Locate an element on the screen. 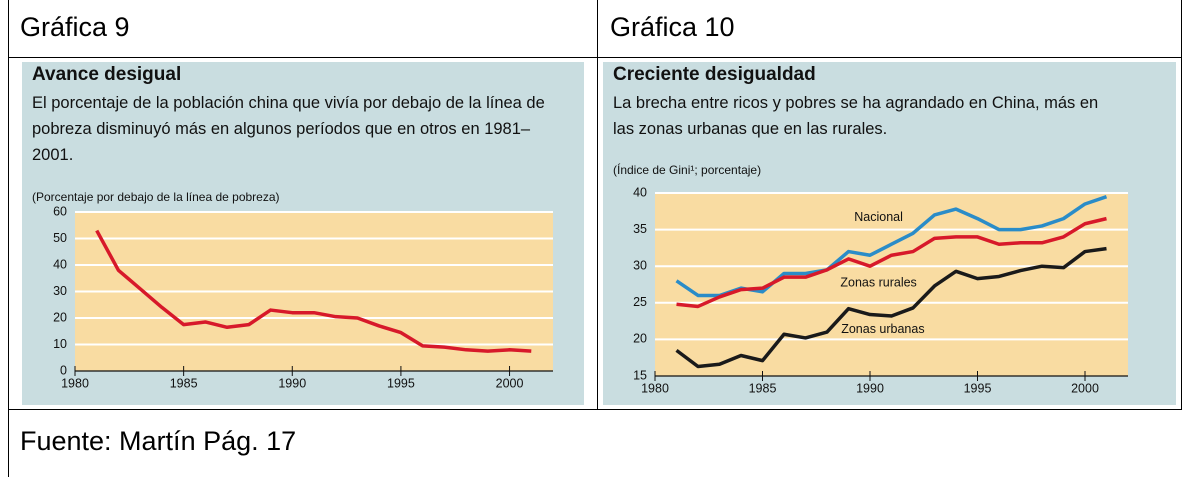 Image resolution: width=1187 pixels, height=477 pixels. chart-title: Avance desigual is located at coordinates (107, 74).